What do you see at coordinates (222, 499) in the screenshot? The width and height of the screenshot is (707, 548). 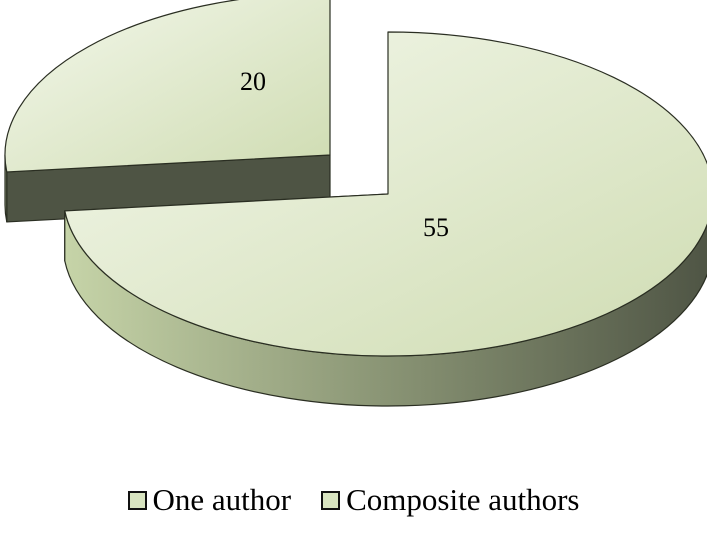 I see `legend-label-one-author: One author` at bounding box center [222, 499].